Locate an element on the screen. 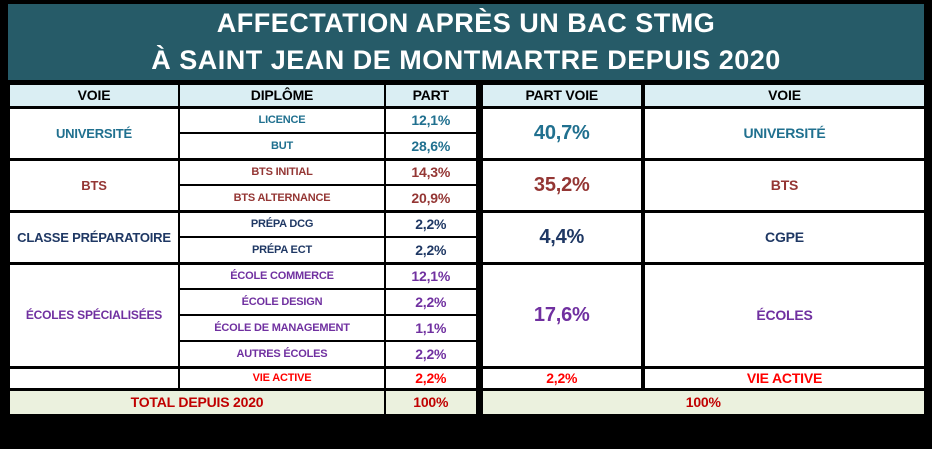  diplome-cell: PRÉPA DCG is located at coordinates (282, 223).